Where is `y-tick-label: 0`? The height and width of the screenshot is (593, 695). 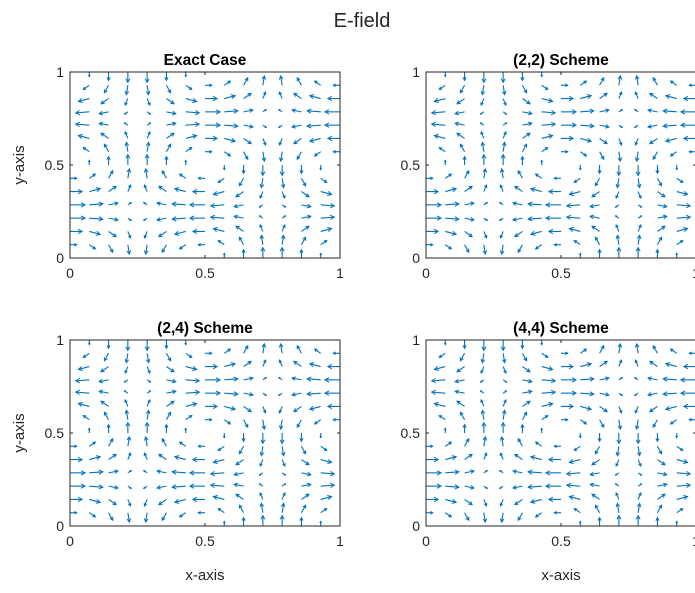
y-tick-label: 0 is located at coordinates (60, 526).